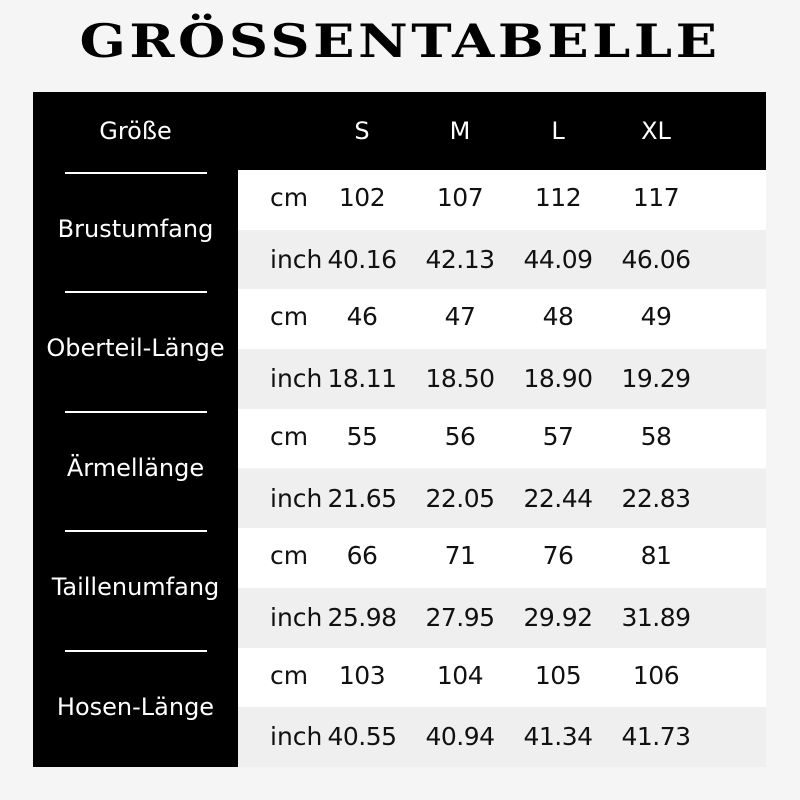 The height and width of the screenshot is (800, 800). Describe the element at coordinates (558, 556) in the screenshot. I see `value-cell: 76` at that location.